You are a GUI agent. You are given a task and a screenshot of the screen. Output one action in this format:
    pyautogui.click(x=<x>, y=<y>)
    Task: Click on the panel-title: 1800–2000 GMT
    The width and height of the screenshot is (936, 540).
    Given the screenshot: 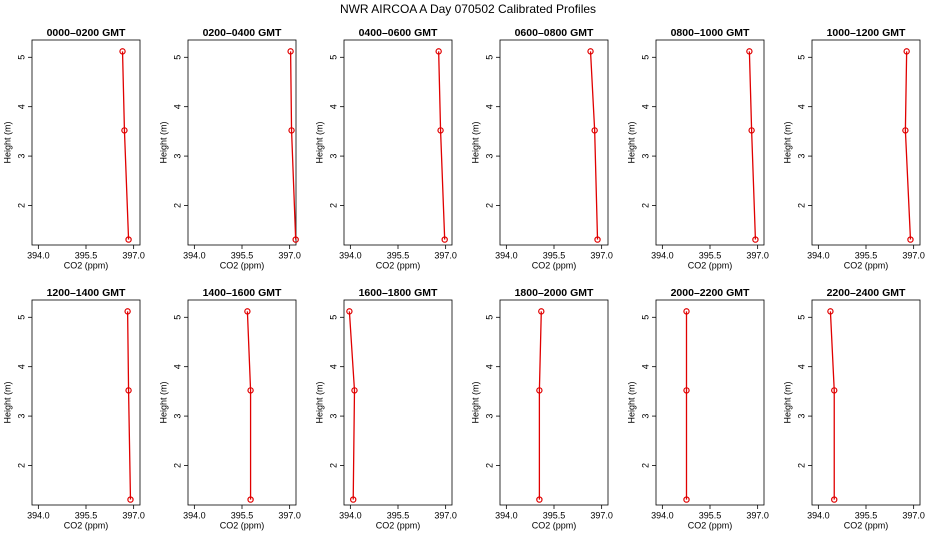 What is the action you would take?
    pyautogui.click(x=554, y=293)
    